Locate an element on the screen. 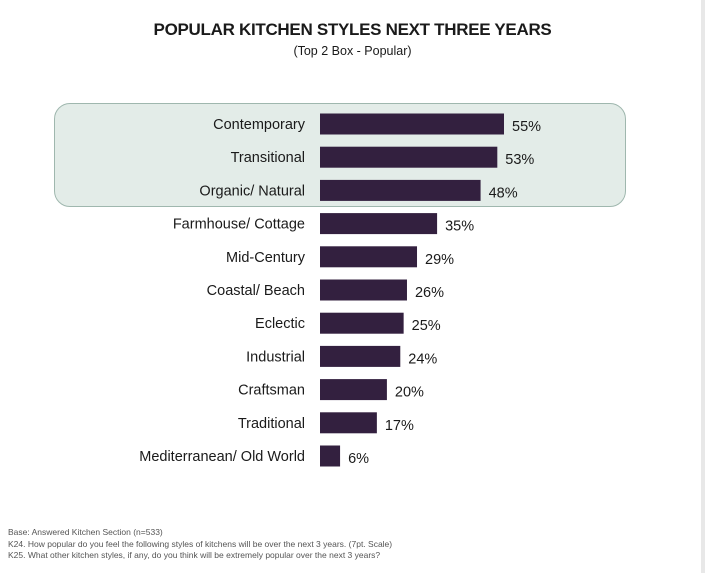 This screenshot has height=573, width=705. data-label: 35% is located at coordinates (459, 227).